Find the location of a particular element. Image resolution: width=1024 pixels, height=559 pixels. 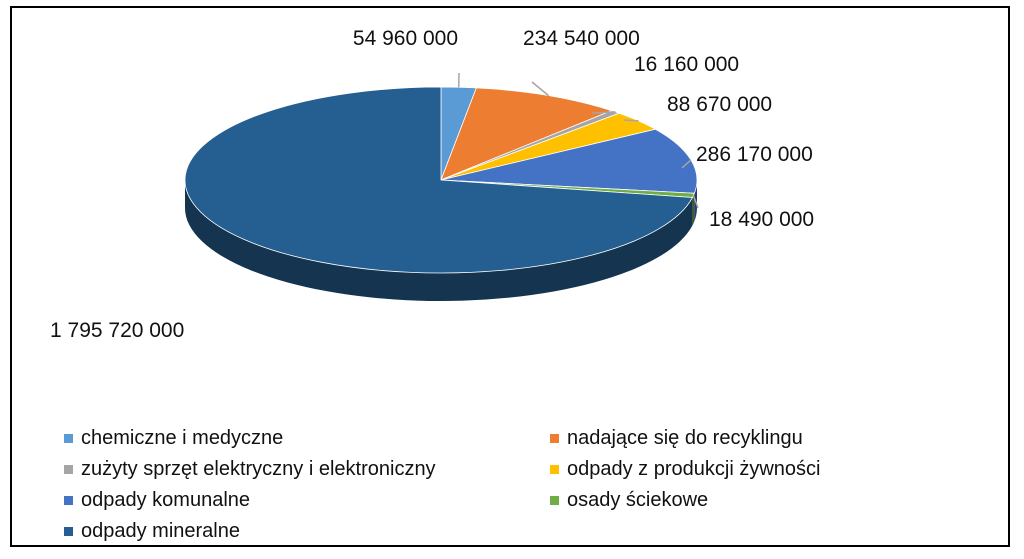

data-label: 16 160 000 is located at coordinates (686, 64).